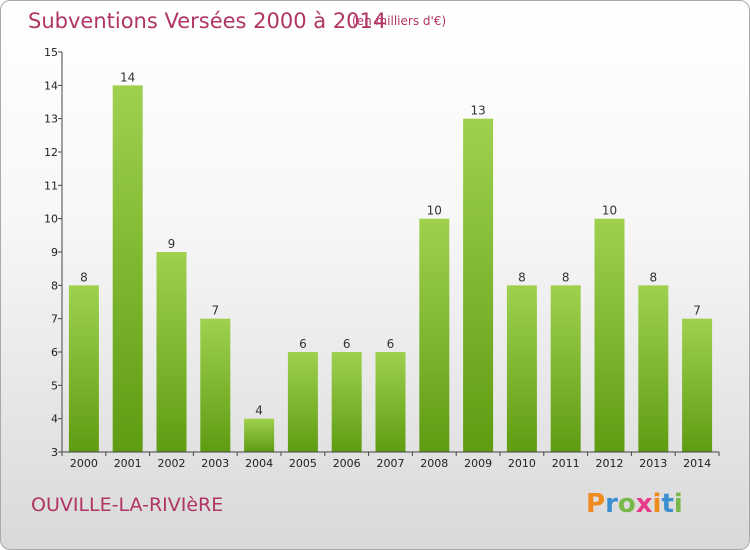 The width and height of the screenshot is (750, 550). Describe the element at coordinates (54, 252) in the screenshot. I see `y-tick-label: 9` at that location.